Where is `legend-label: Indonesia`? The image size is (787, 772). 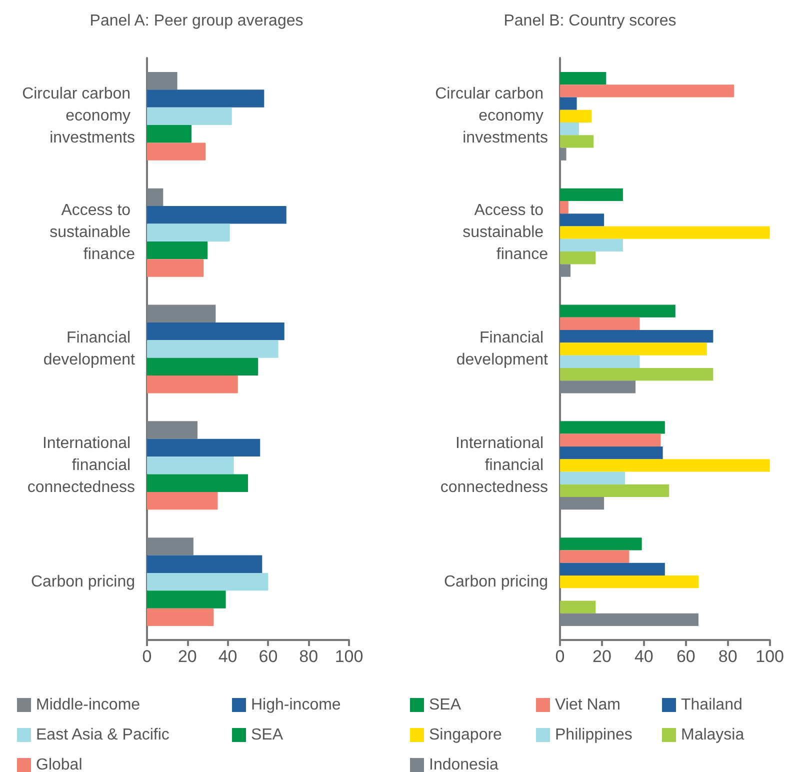
legend-label: Indonesia is located at coordinates (463, 764).